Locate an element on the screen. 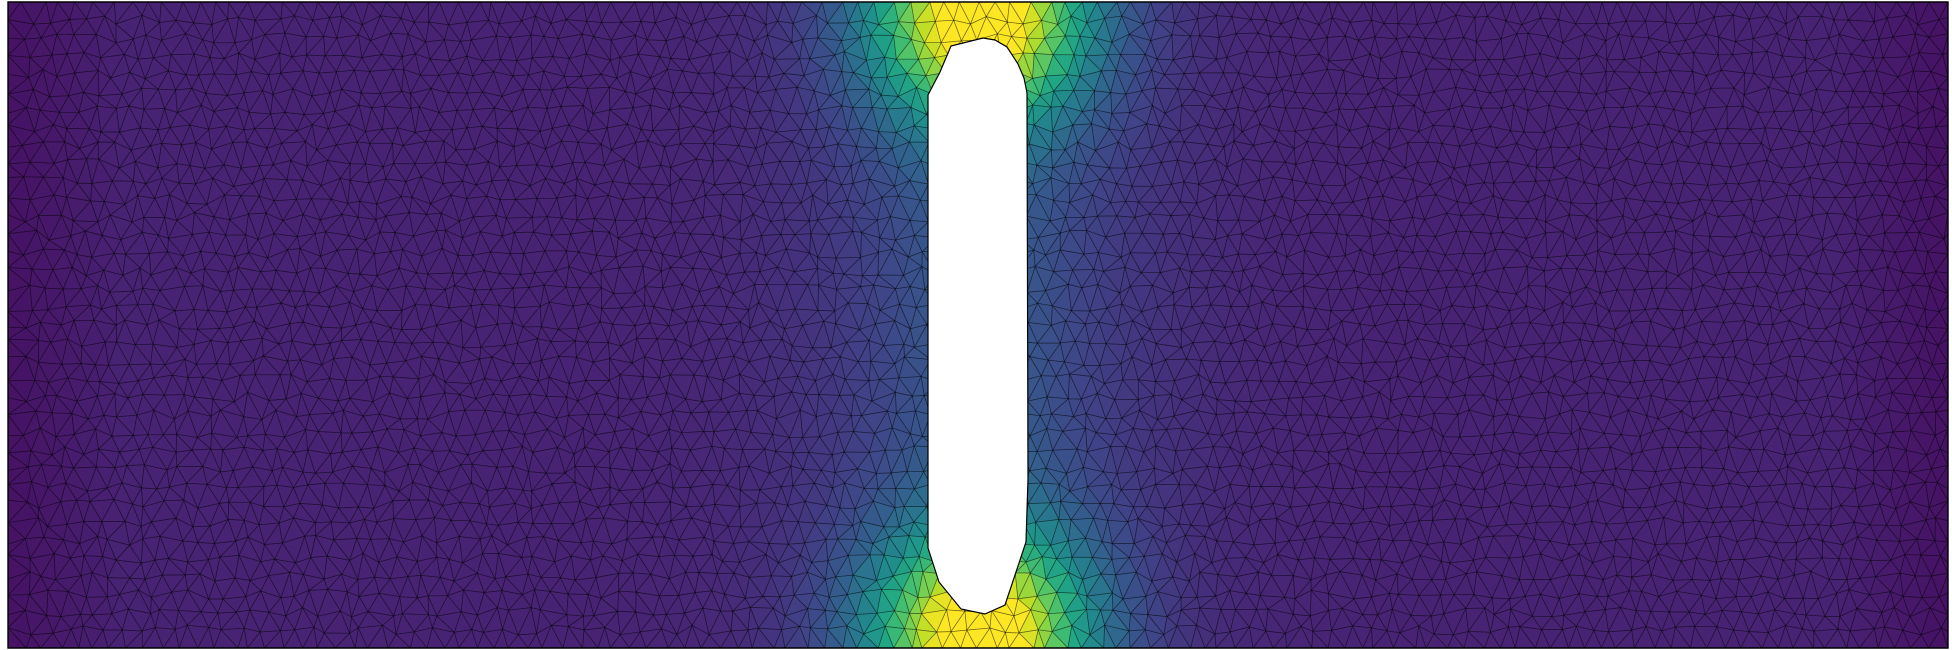 This screenshot has height=650, width=1952. slot-hole is located at coordinates (978, 326).